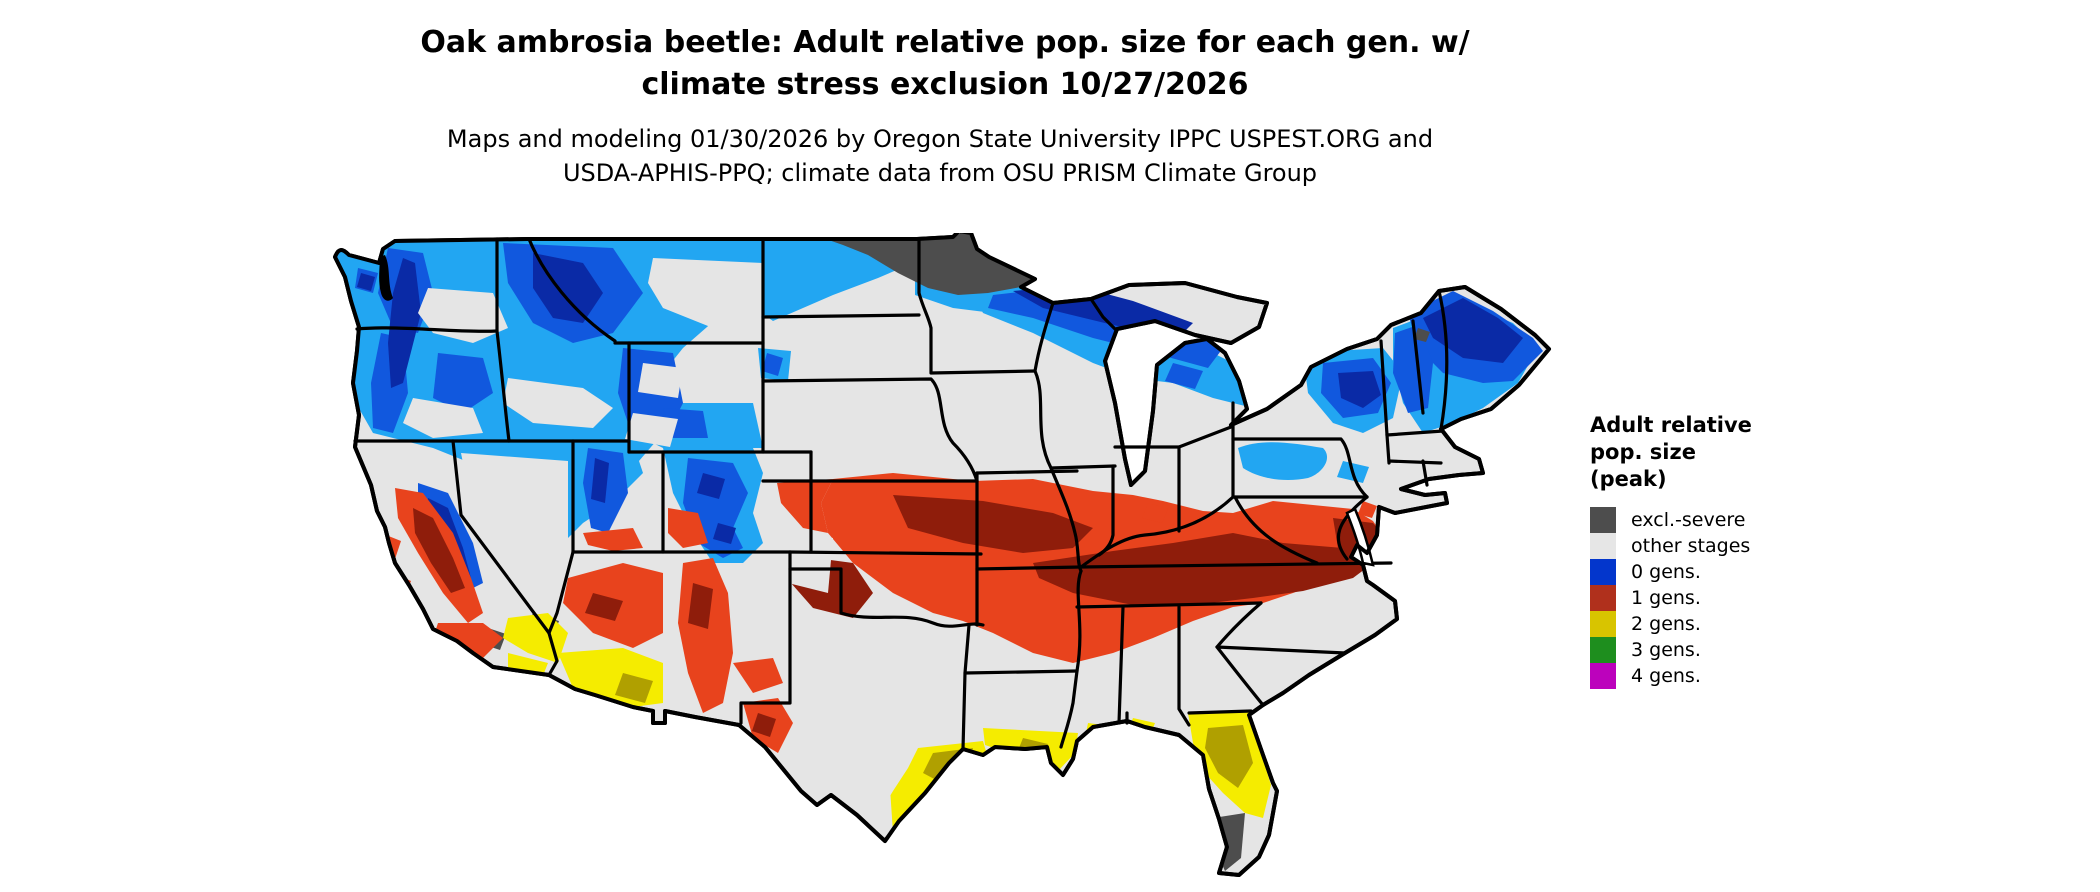 This screenshot has width=2100, height=892. What do you see at coordinates (1671, 425) in the screenshot?
I see `legend-title-line-1: Adult relative` at bounding box center [1671, 425].